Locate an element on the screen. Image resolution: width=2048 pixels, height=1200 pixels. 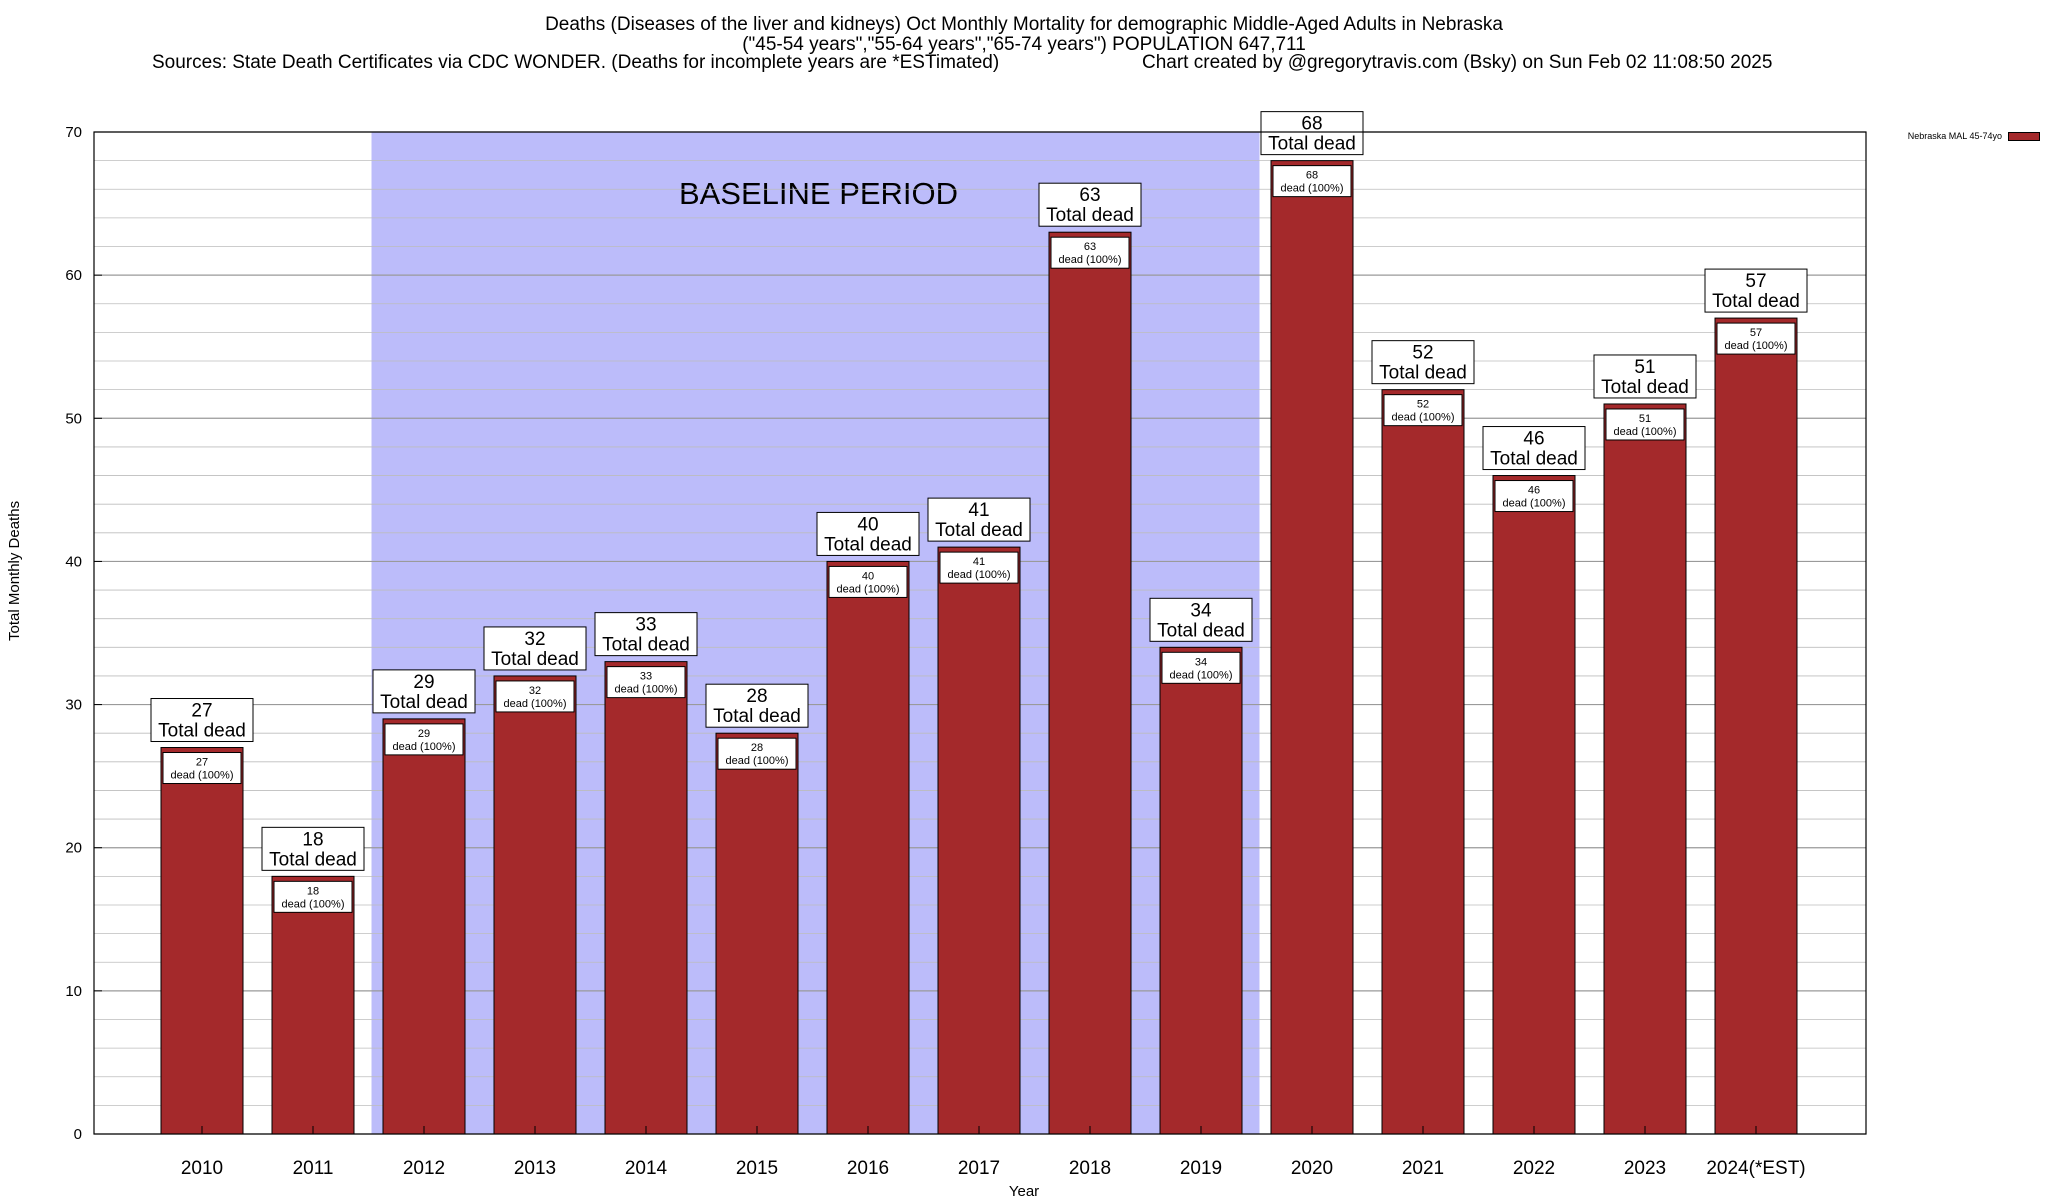
x-tick-label: 2024(*EST) is located at coordinates (1755, 1168).